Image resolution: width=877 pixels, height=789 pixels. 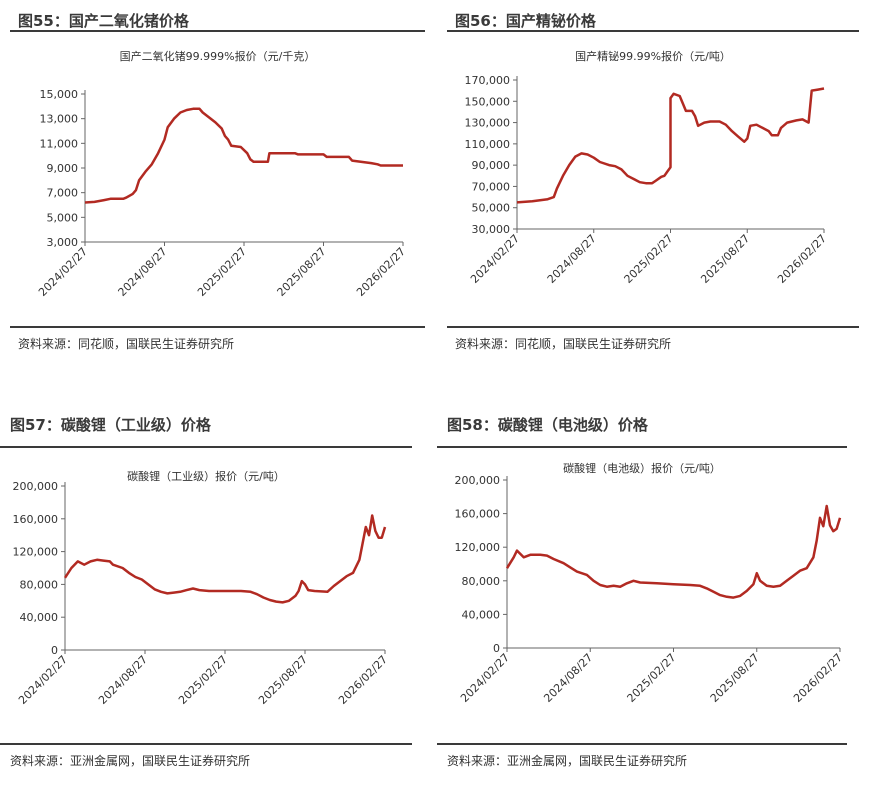 I want to click on figure-title: 图58：碳酸锂（电池级）价格, so click(x=547, y=425).